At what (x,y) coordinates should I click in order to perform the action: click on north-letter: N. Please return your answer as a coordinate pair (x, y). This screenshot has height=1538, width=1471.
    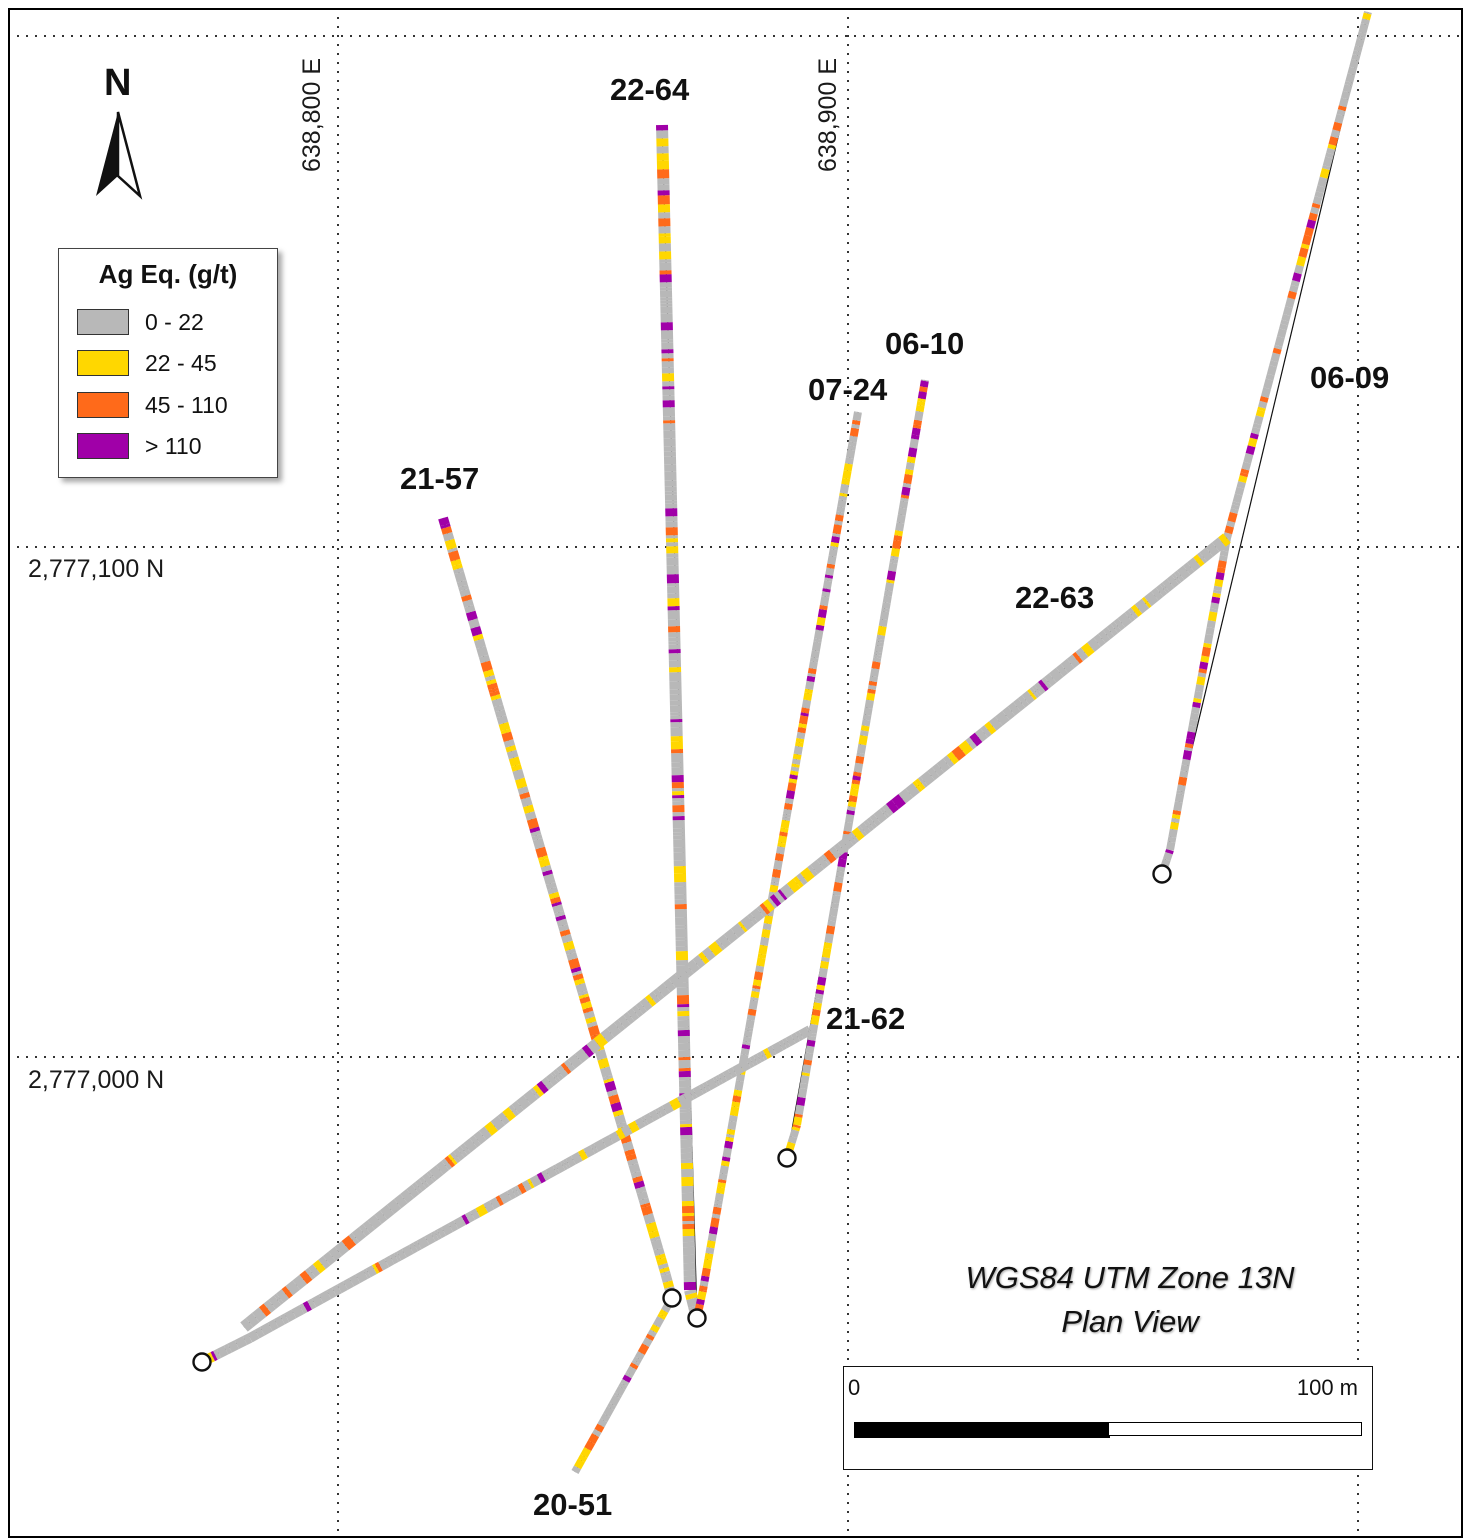
    Looking at the image, I should click on (117, 83).